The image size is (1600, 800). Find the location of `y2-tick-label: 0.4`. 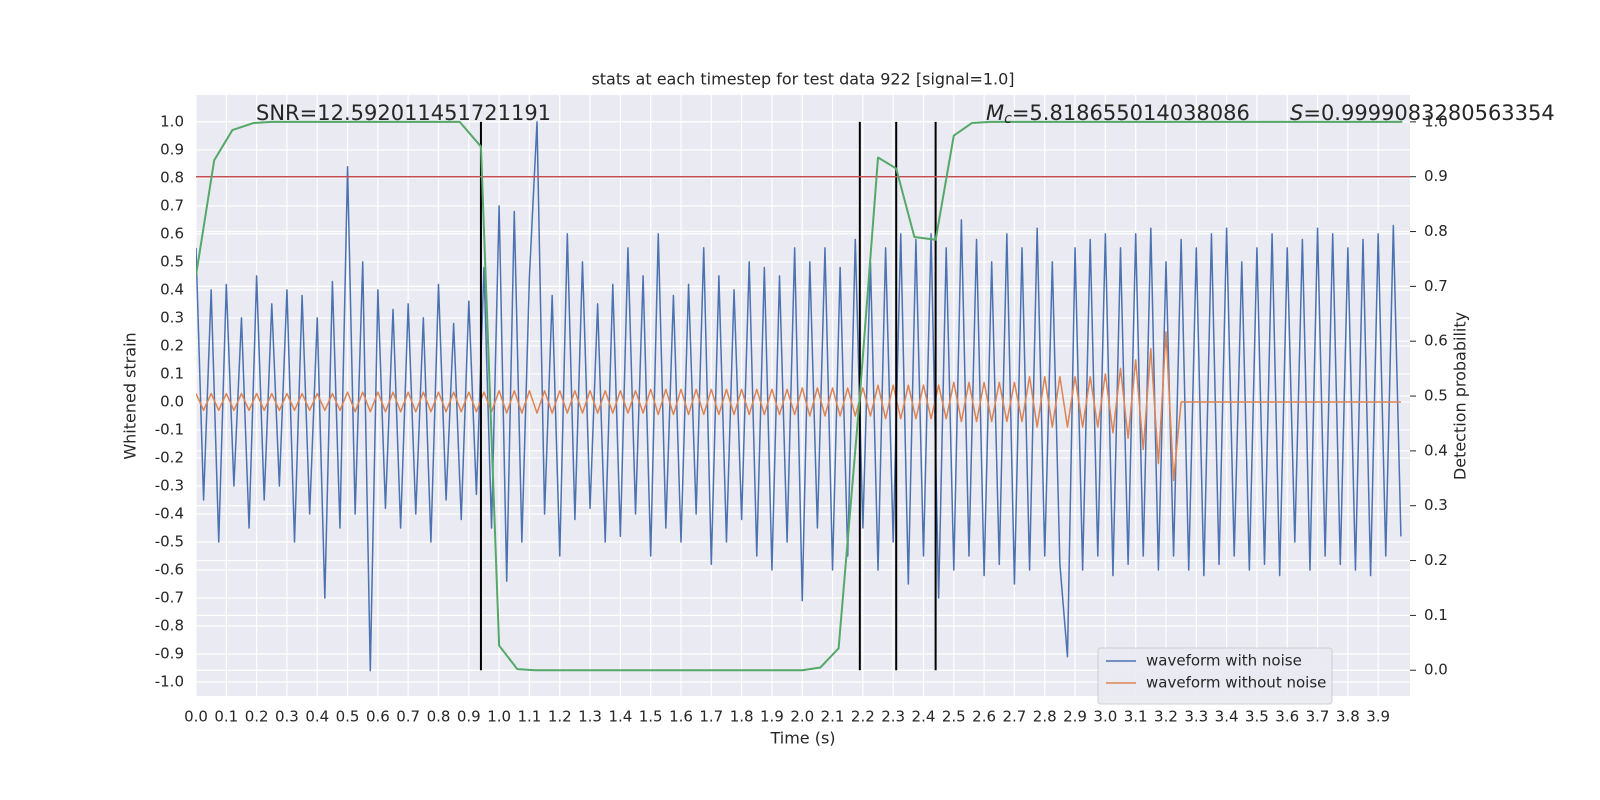

y2-tick-label: 0.4 is located at coordinates (1436, 450).